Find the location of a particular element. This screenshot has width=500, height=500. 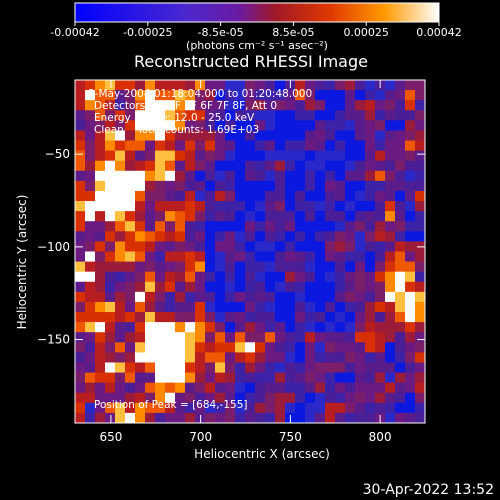

x-axis-label: Heliocentric X (arcsec) is located at coordinates (262, 454).